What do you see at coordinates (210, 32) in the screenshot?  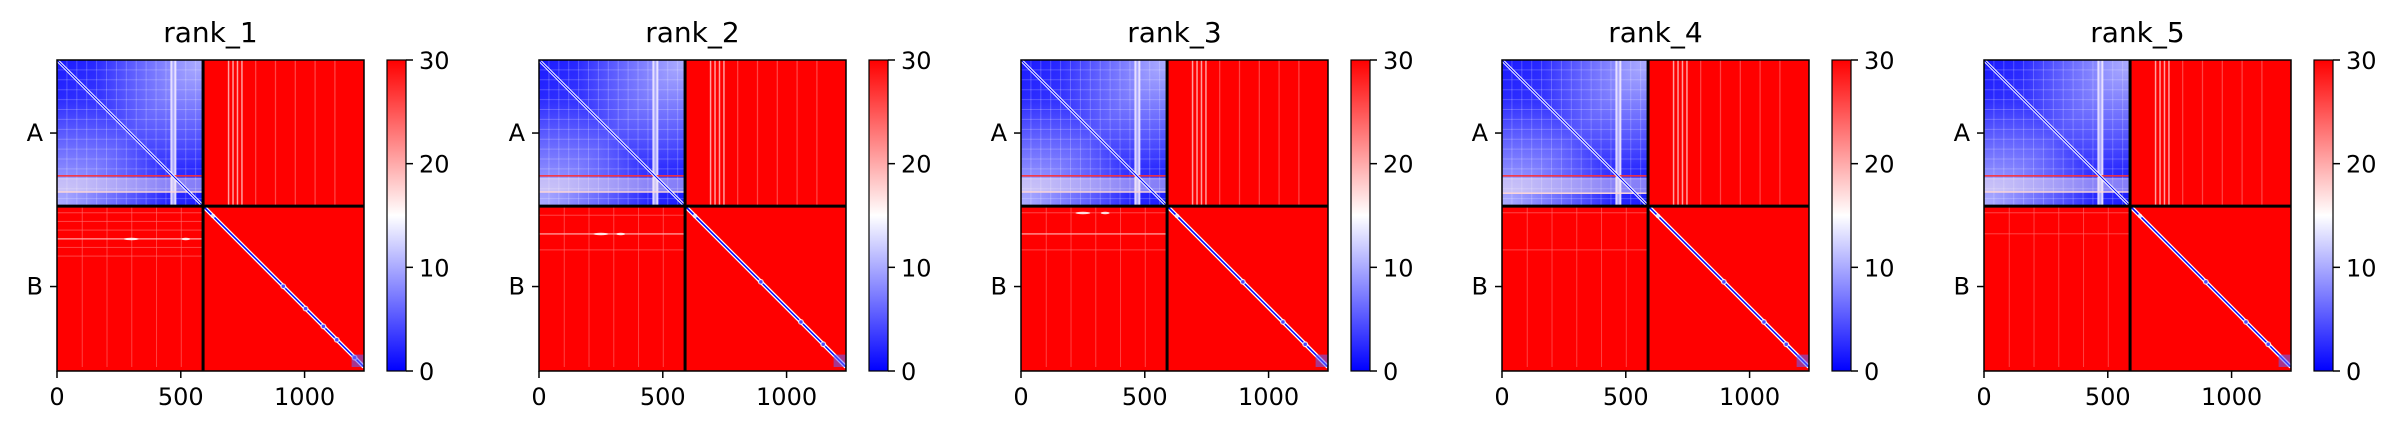 I see `chart-title: rank_1` at bounding box center [210, 32].